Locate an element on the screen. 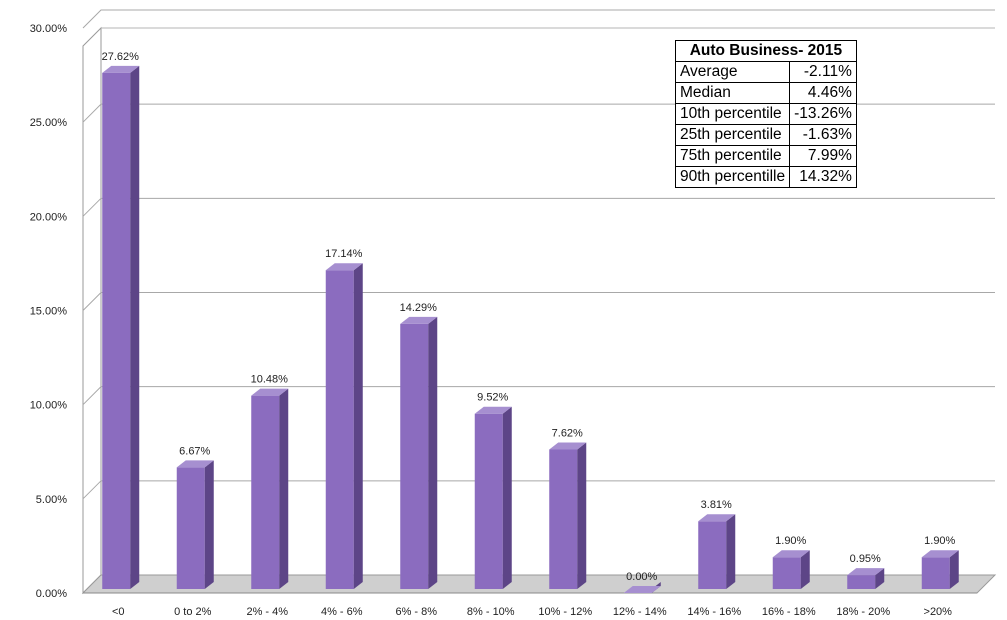 The image size is (1007, 620). chart-floor is located at coordinates (539, 584).